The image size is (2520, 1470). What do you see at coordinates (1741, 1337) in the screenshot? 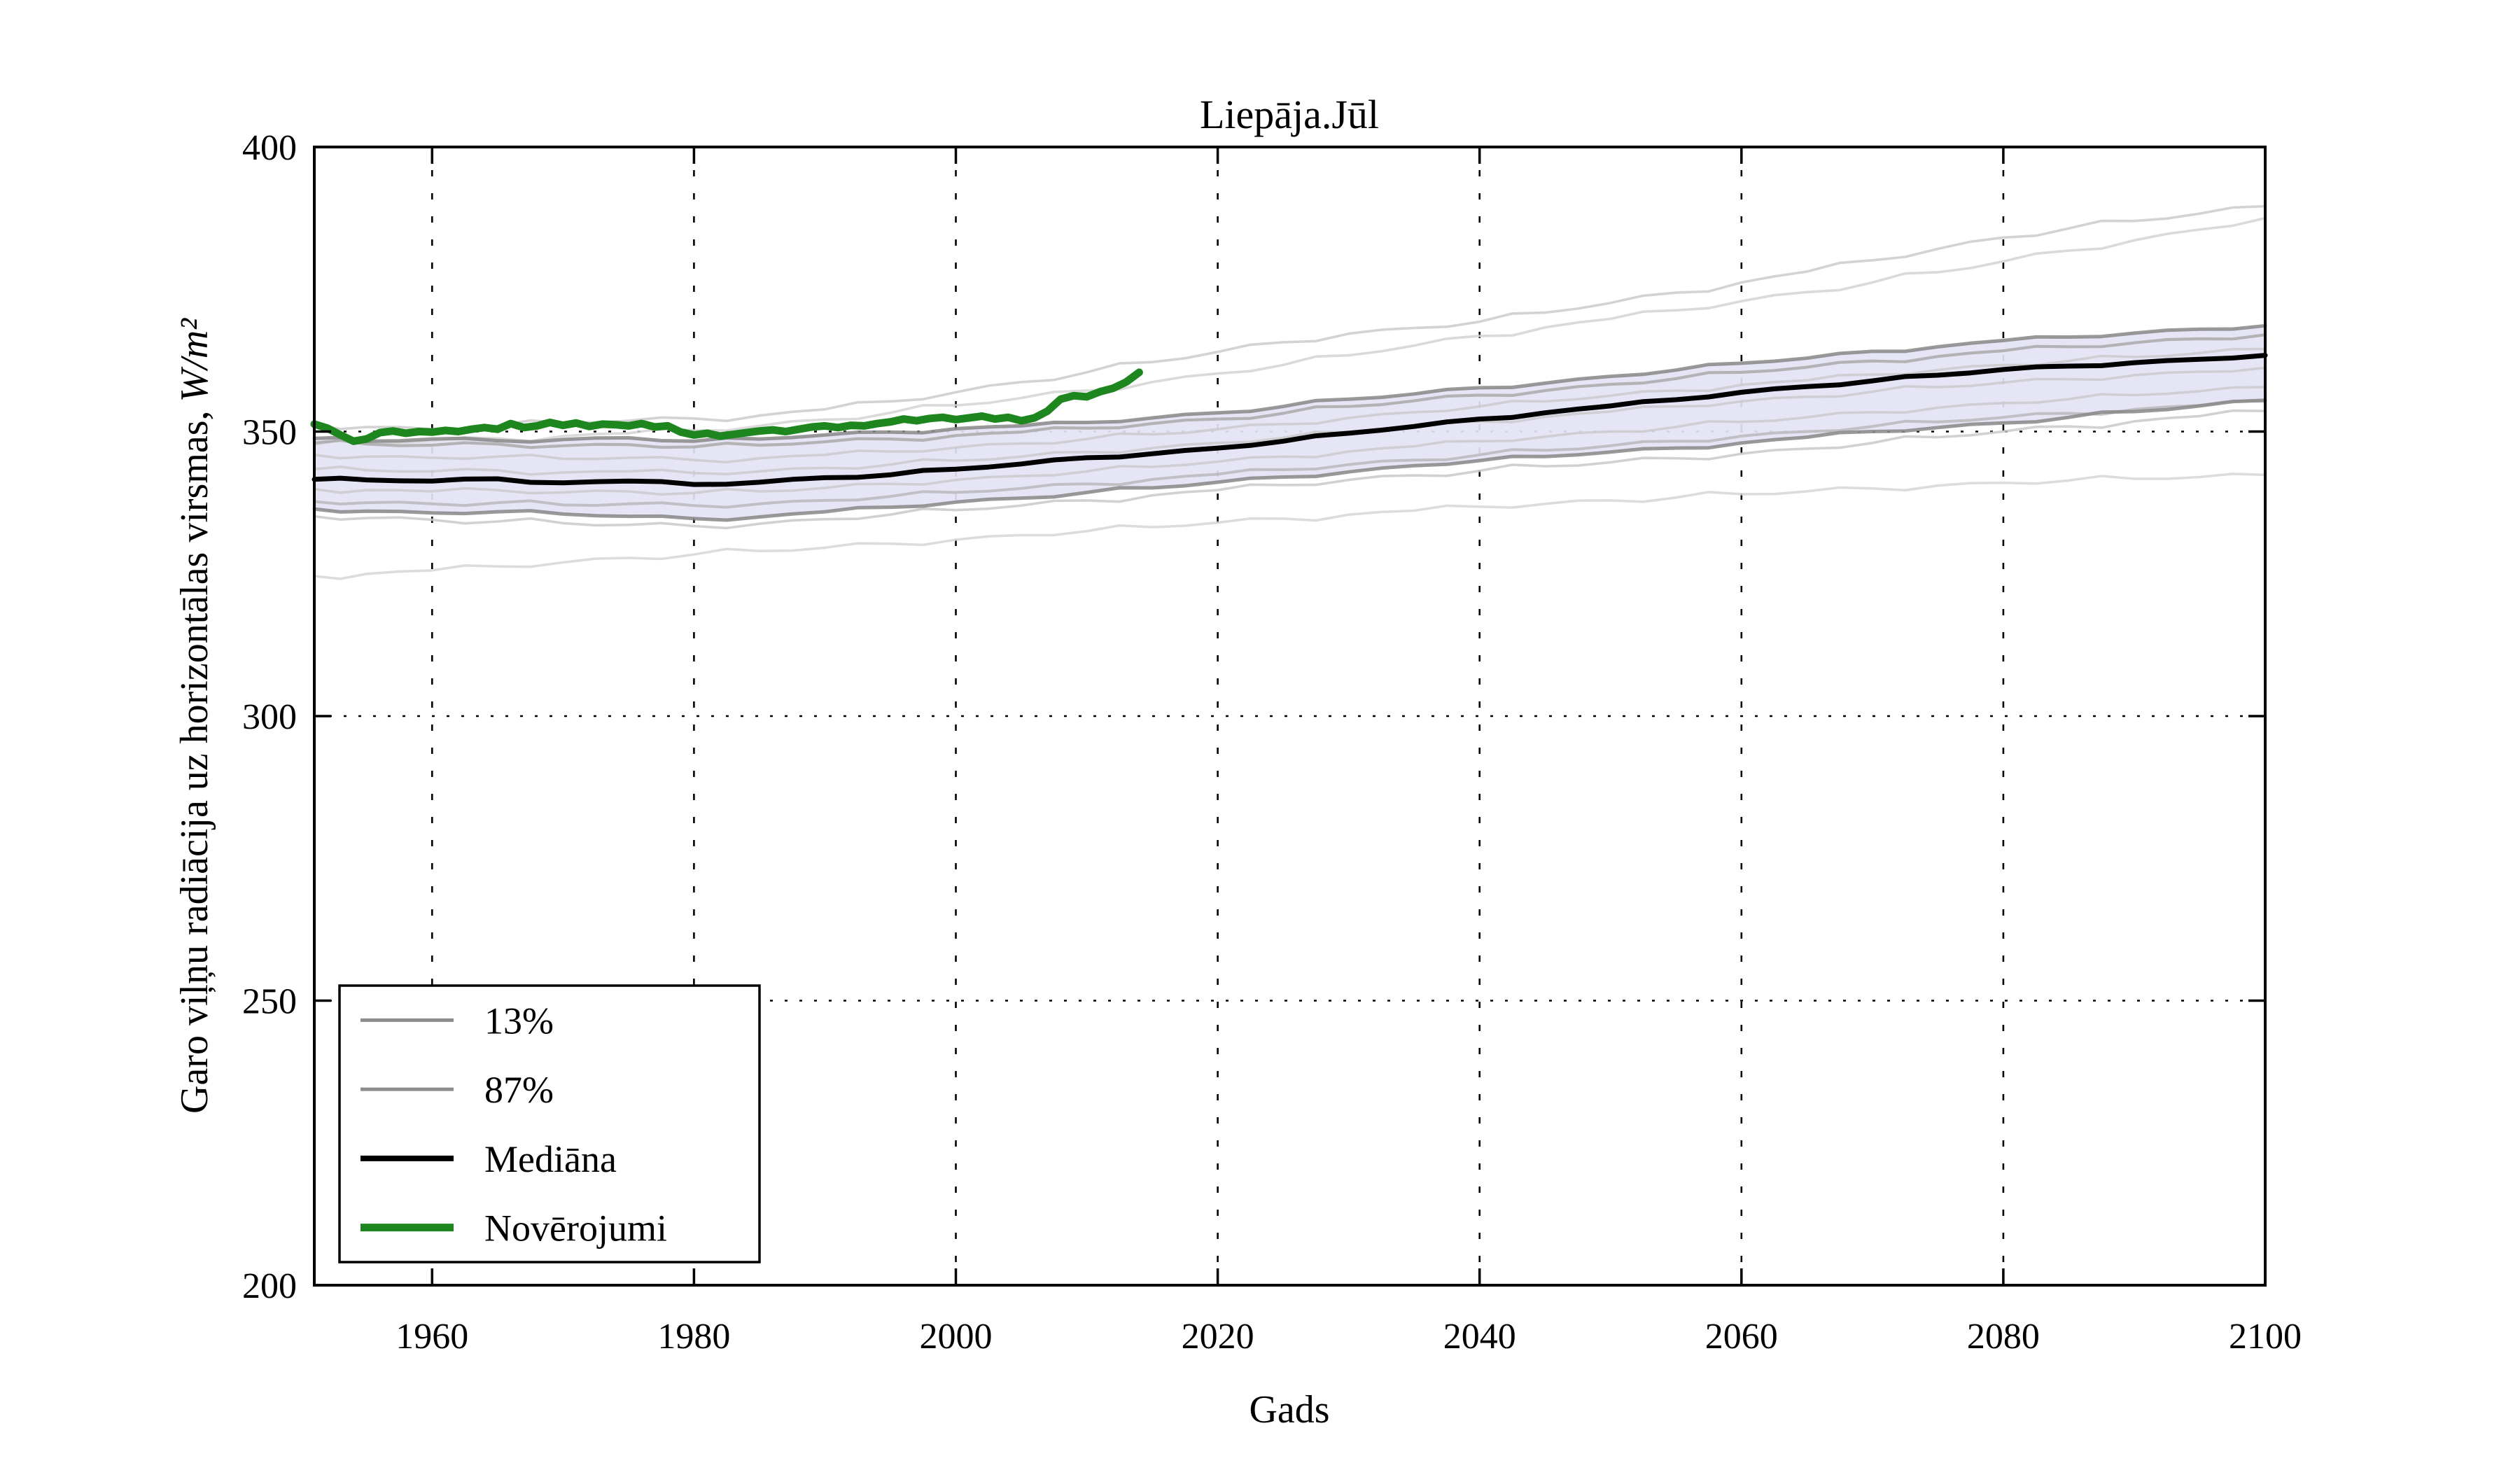
I see `x-tick-label: 2060` at bounding box center [1741, 1337].